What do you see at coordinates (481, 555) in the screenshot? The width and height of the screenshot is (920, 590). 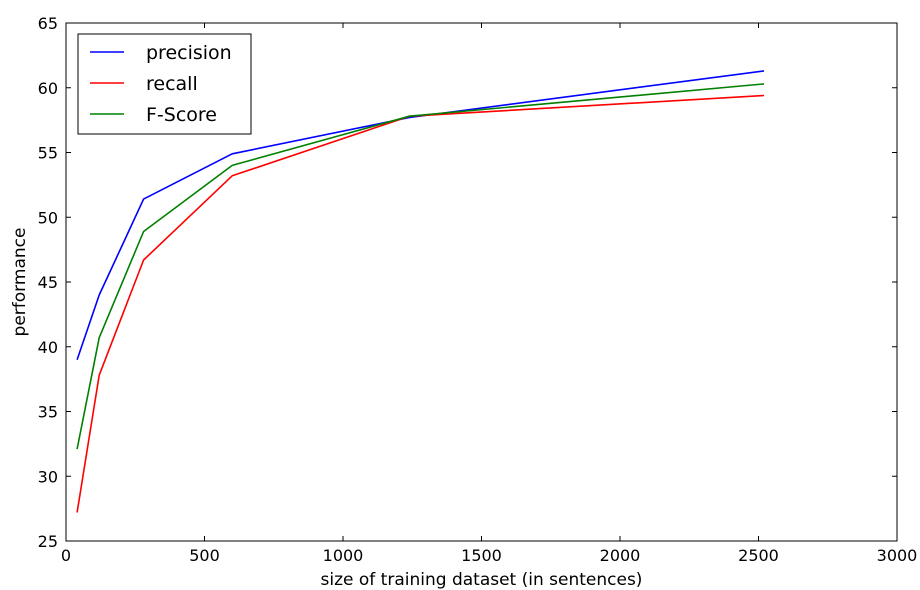 I see `x-tick-label: 1500` at bounding box center [481, 555].